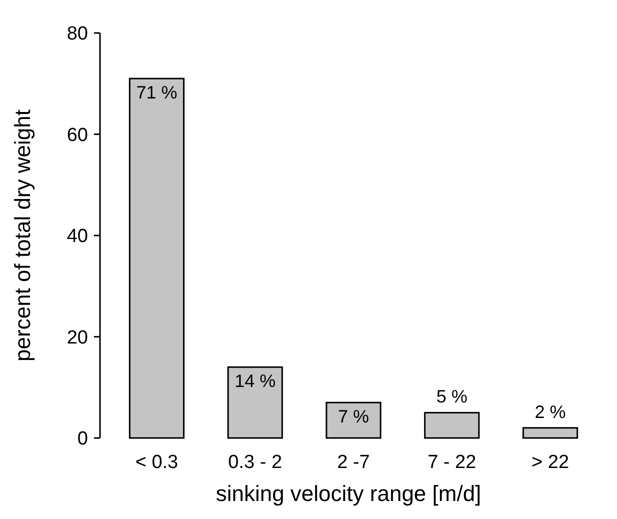 The height and width of the screenshot is (519, 617). Describe the element at coordinates (77, 34) in the screenshot. I see `y-tick-label: 80` at that location.